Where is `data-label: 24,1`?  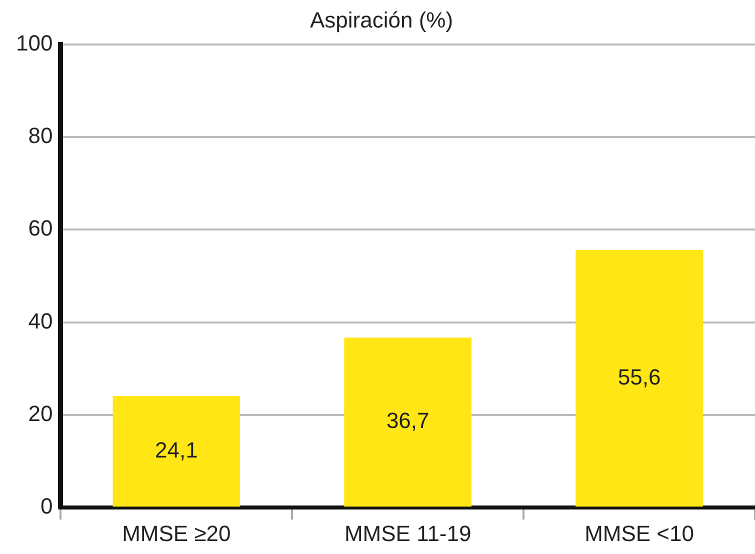
data-label: 24,1 is located at coordinates (176, 449).